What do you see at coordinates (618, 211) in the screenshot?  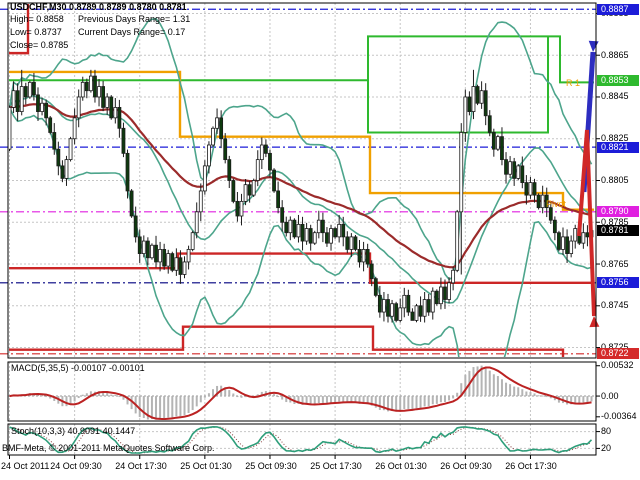 I see `price-badge: 0.8790` at bounding box center [618, 211].